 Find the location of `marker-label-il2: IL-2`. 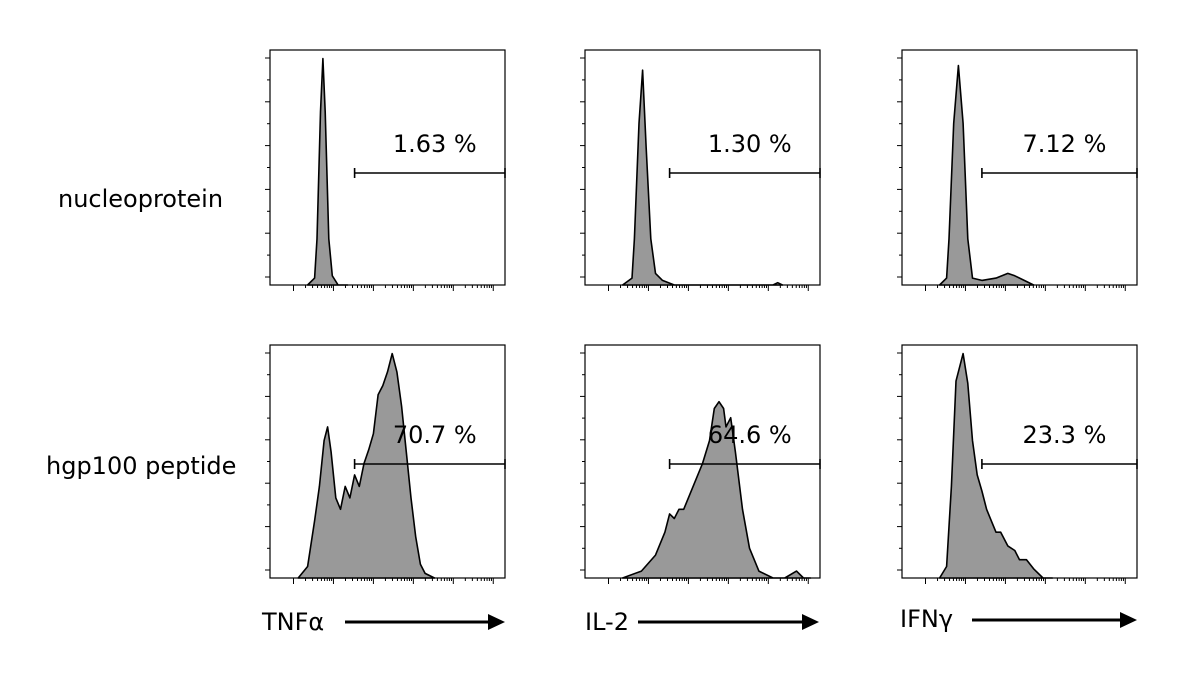

marker-label-il2: IL-2 is located at coordinates (607, 622).